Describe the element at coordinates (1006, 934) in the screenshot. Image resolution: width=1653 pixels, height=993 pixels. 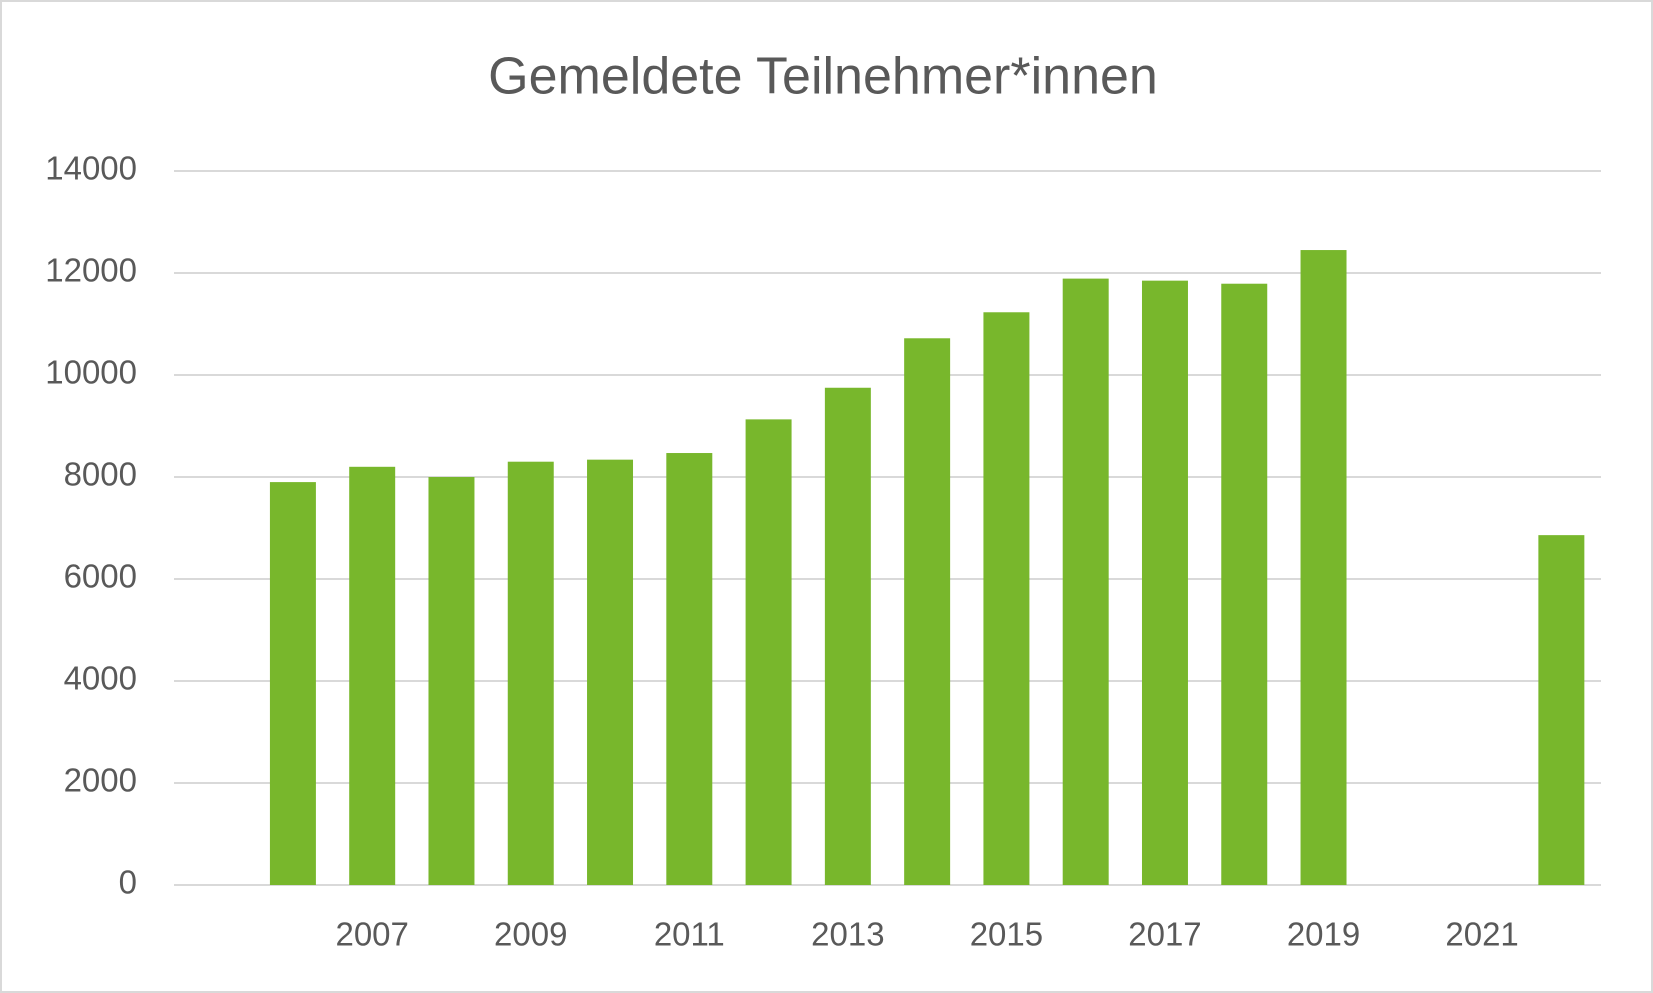
I see `x-tick-label: 2015` at that location.